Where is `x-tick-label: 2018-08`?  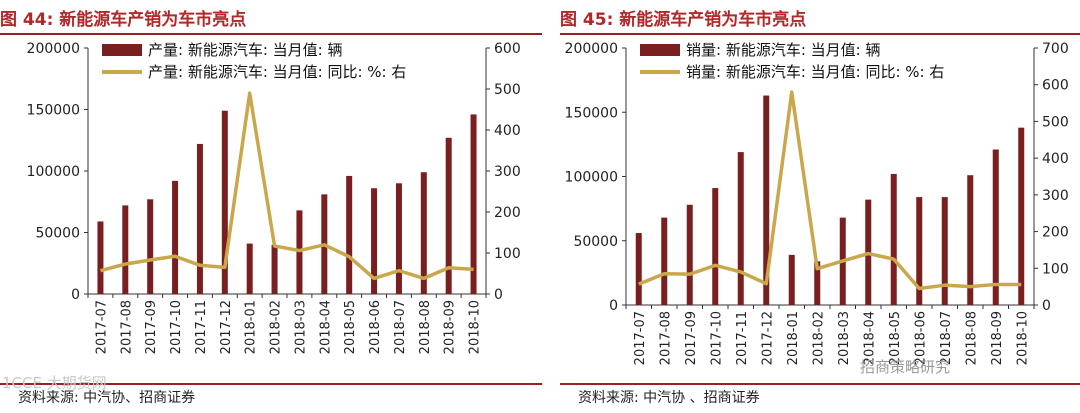 x-tick-label: 2018-08 is located at coordinates (971, 338).